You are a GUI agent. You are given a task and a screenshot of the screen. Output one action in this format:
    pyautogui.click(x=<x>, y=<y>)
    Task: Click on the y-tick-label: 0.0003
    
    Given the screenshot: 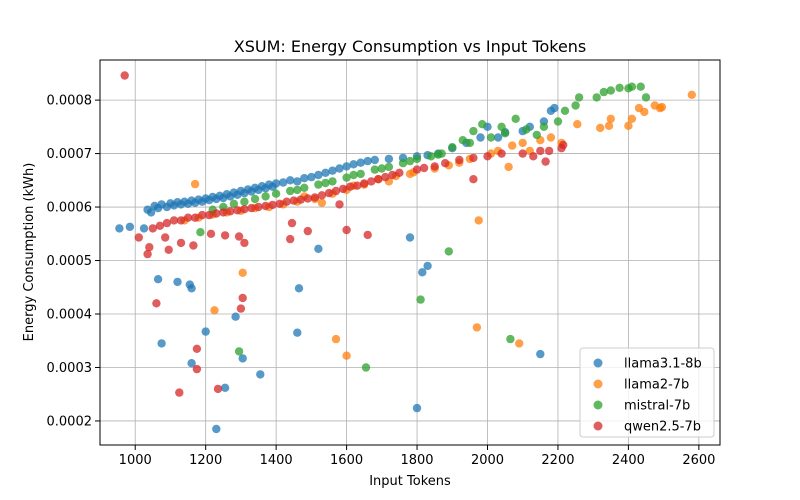 What is the action you would take?
    pyautogui.click(x=70, y=368)
    